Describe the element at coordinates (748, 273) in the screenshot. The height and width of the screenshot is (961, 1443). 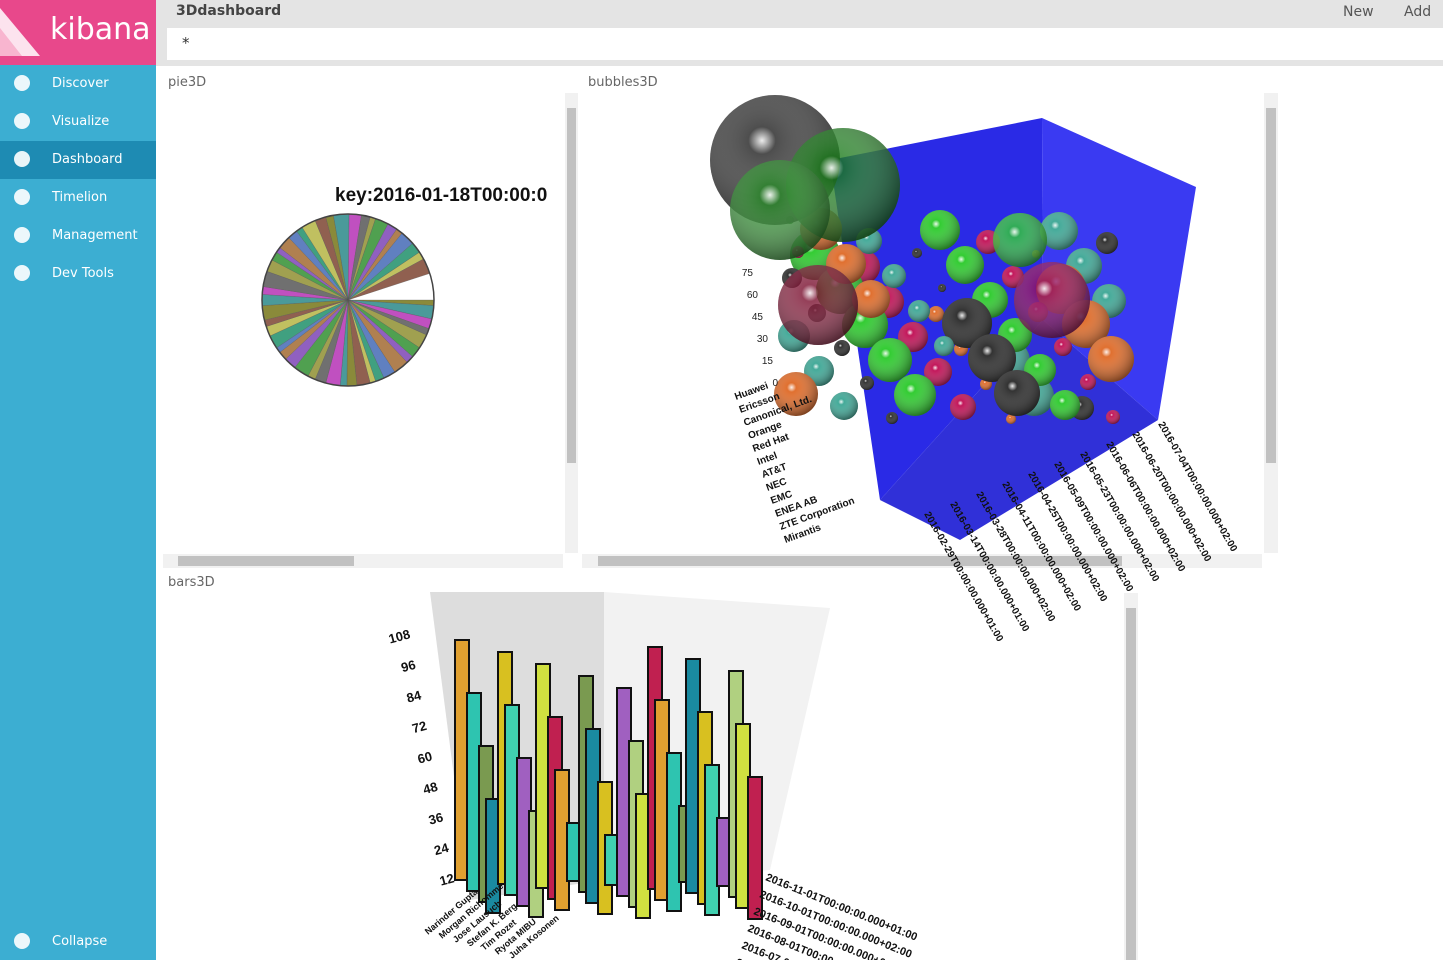
I see `y-tick-label: 75` at that location.